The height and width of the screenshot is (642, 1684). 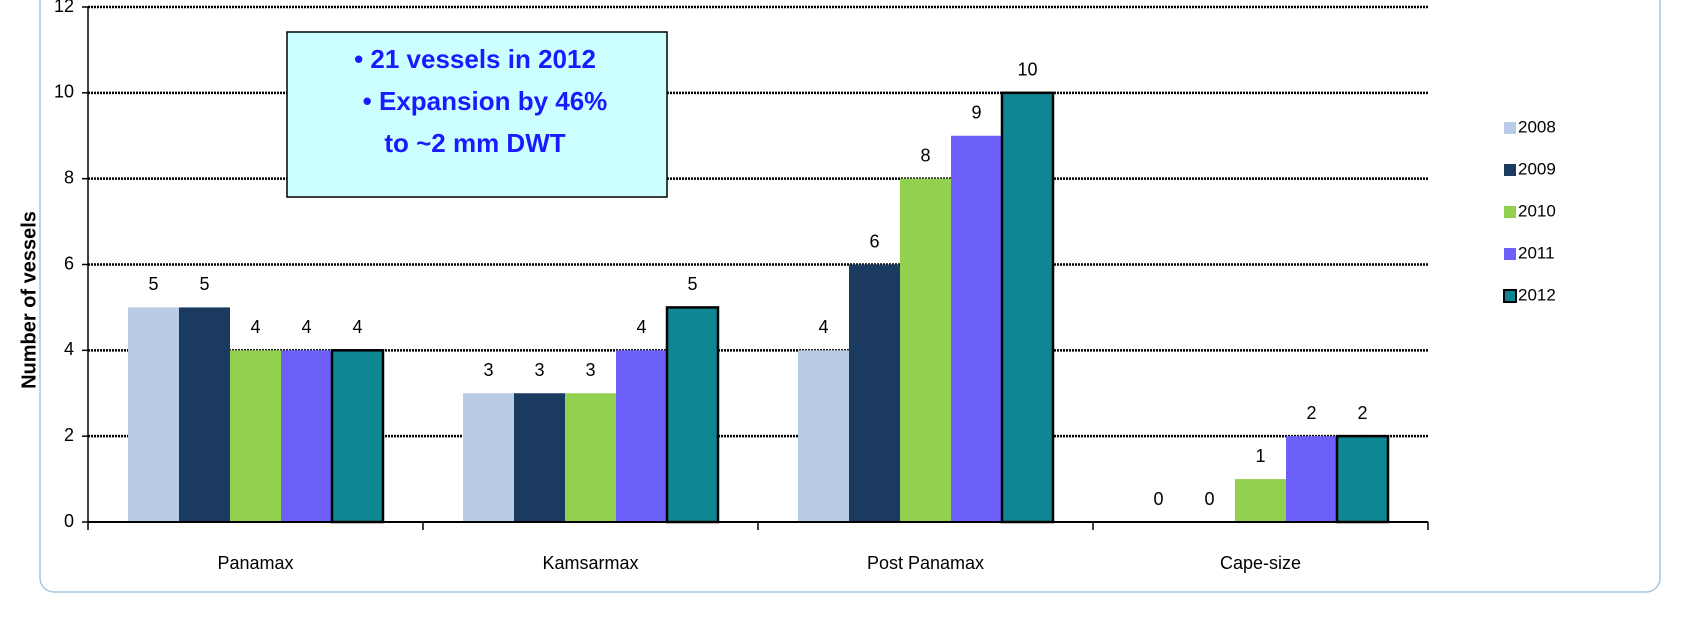 I want to click on y-tick-label: 6, so click(x=69, y=263).